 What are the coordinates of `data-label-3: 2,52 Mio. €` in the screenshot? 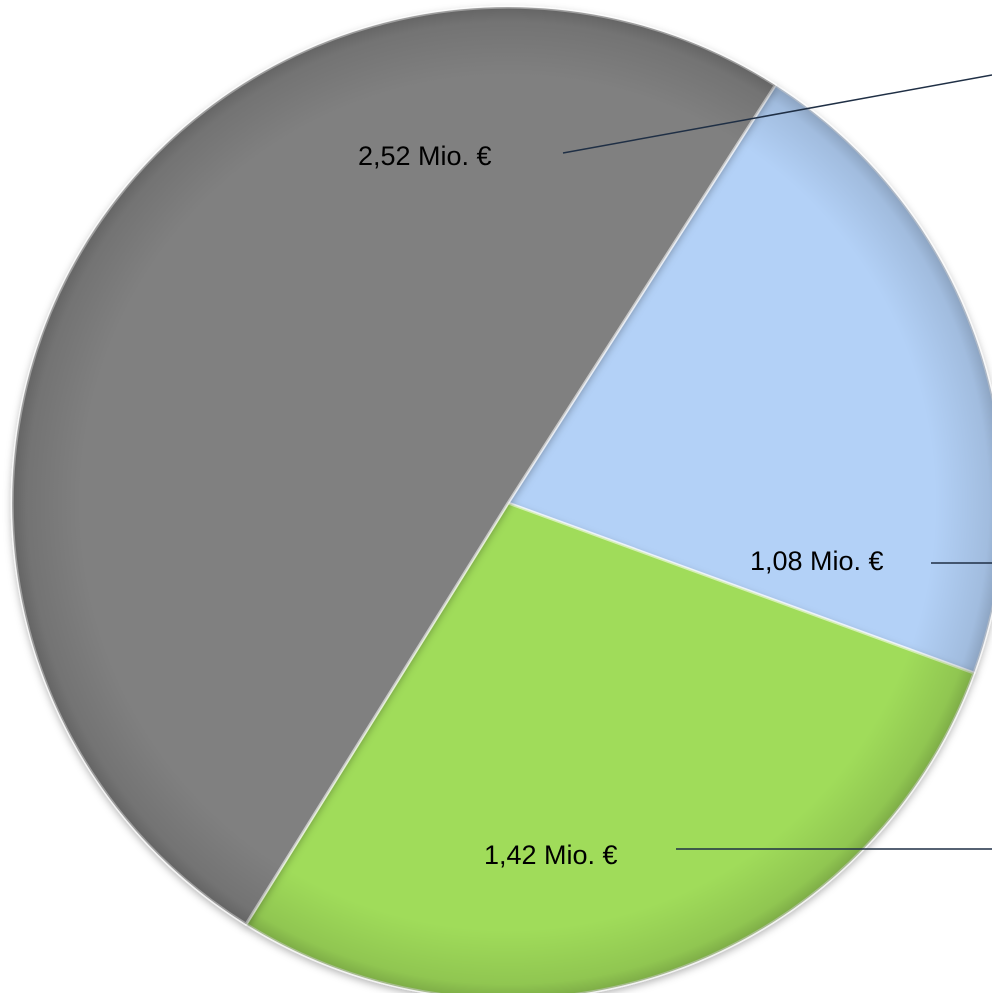 It's located at (425, 156).